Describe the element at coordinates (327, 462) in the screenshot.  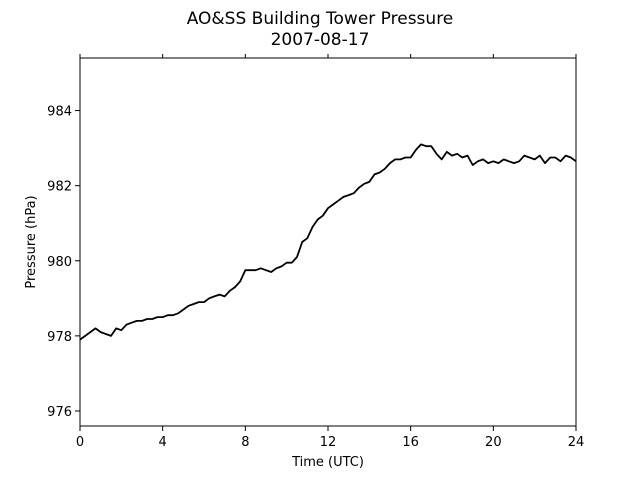
I see `x-axis-label: Time (UTC)` at that location.